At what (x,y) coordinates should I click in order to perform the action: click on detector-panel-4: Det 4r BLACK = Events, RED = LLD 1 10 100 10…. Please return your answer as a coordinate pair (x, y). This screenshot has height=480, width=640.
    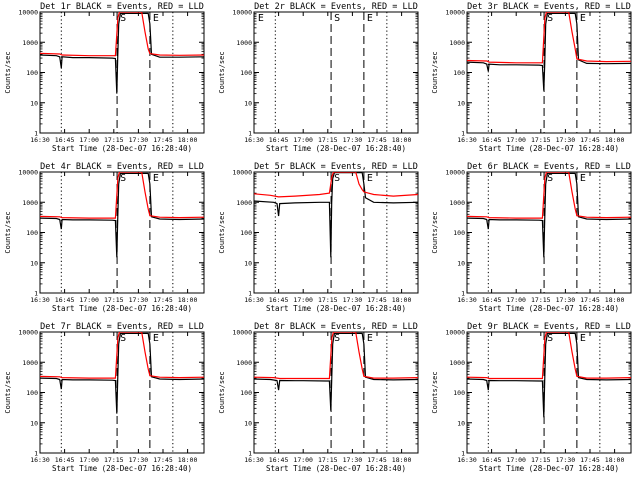
    Looking at the image, I should click on (104, 237).